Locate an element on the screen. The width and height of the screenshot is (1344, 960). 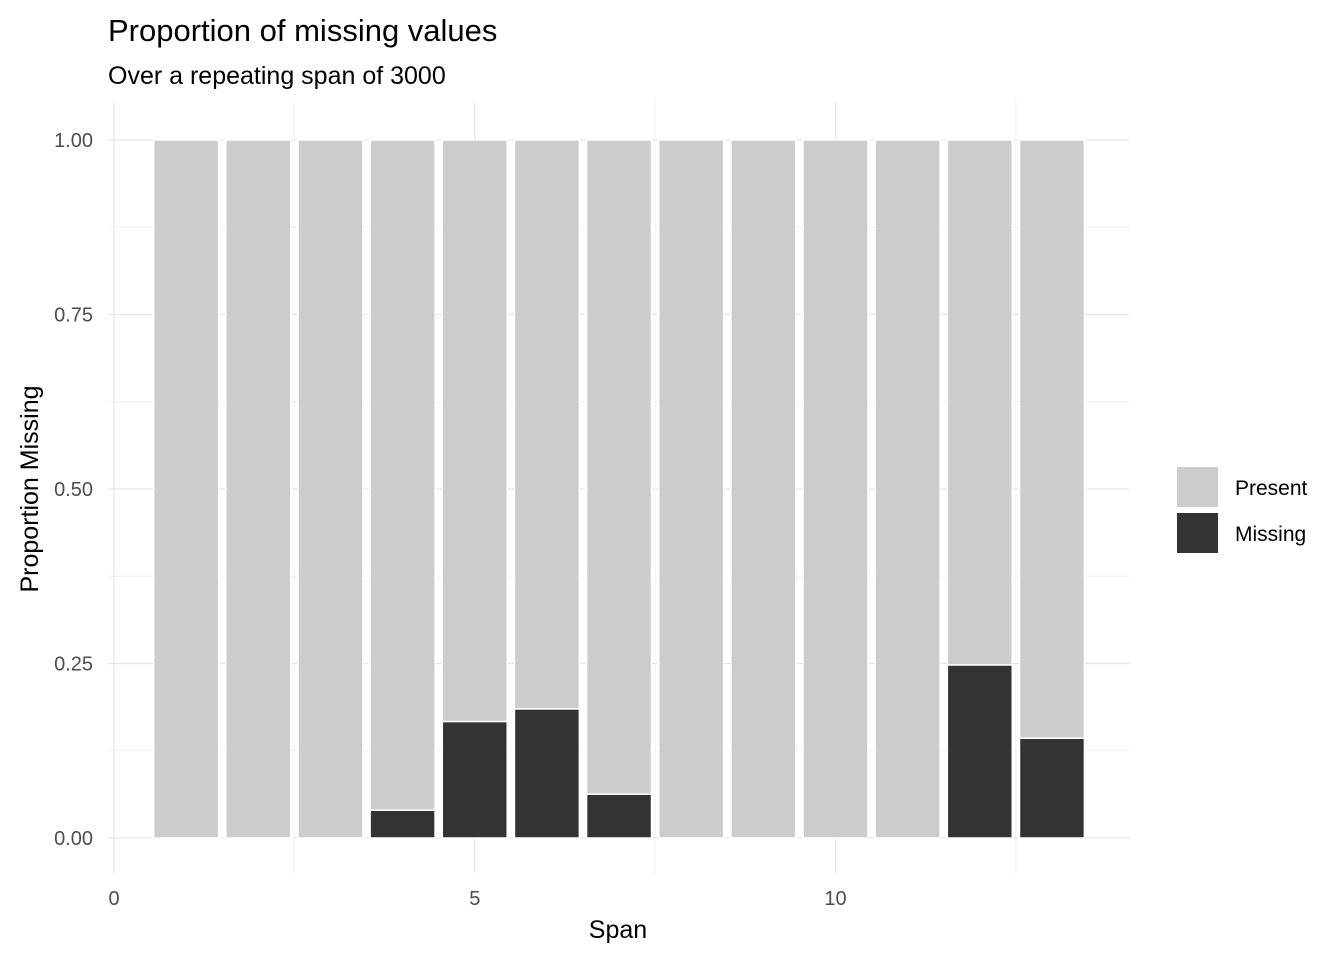
y-tick-label: 0.25 is located at coordinates (73, 665).